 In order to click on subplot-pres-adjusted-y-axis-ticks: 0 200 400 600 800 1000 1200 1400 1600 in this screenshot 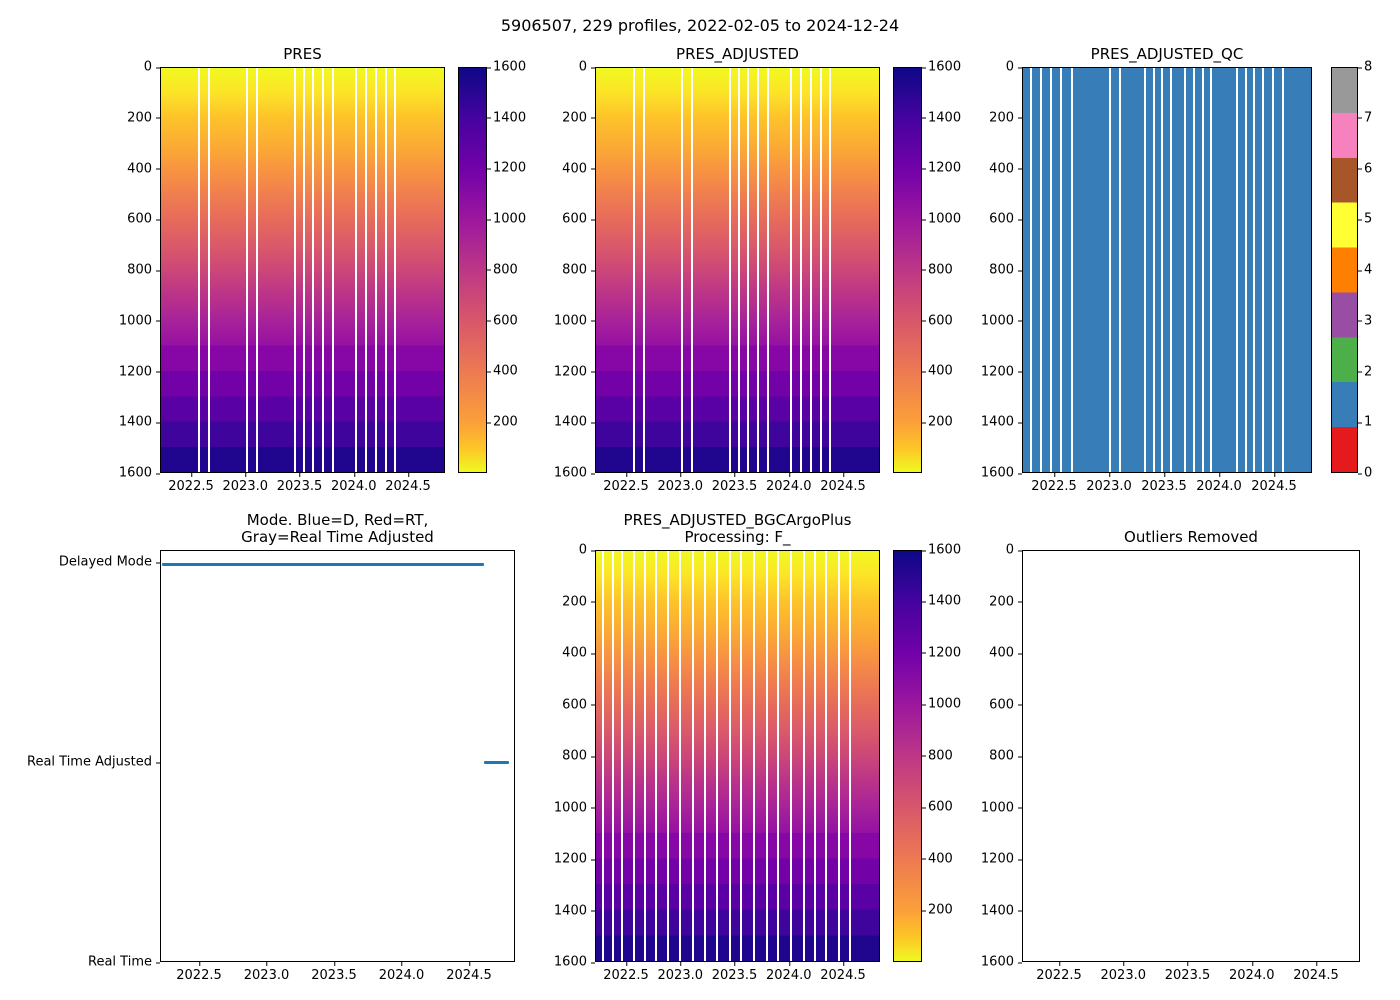, I will do `click(568, 270)`.